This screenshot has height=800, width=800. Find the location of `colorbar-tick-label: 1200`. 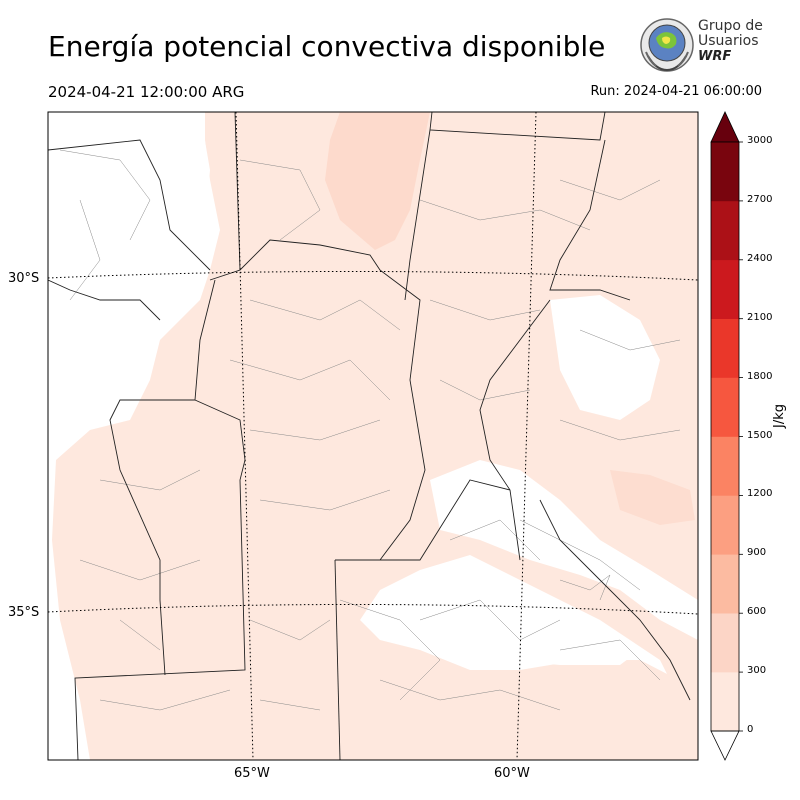

colorbar-tick-label: 1200 is located at coordinates (760, 494).